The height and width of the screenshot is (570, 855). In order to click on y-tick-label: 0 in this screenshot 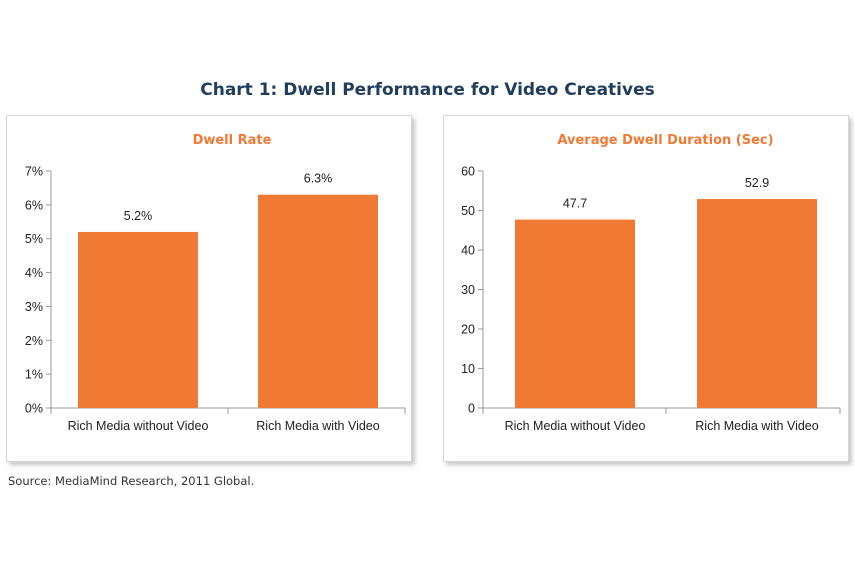, I will do `click(471, 409)`.